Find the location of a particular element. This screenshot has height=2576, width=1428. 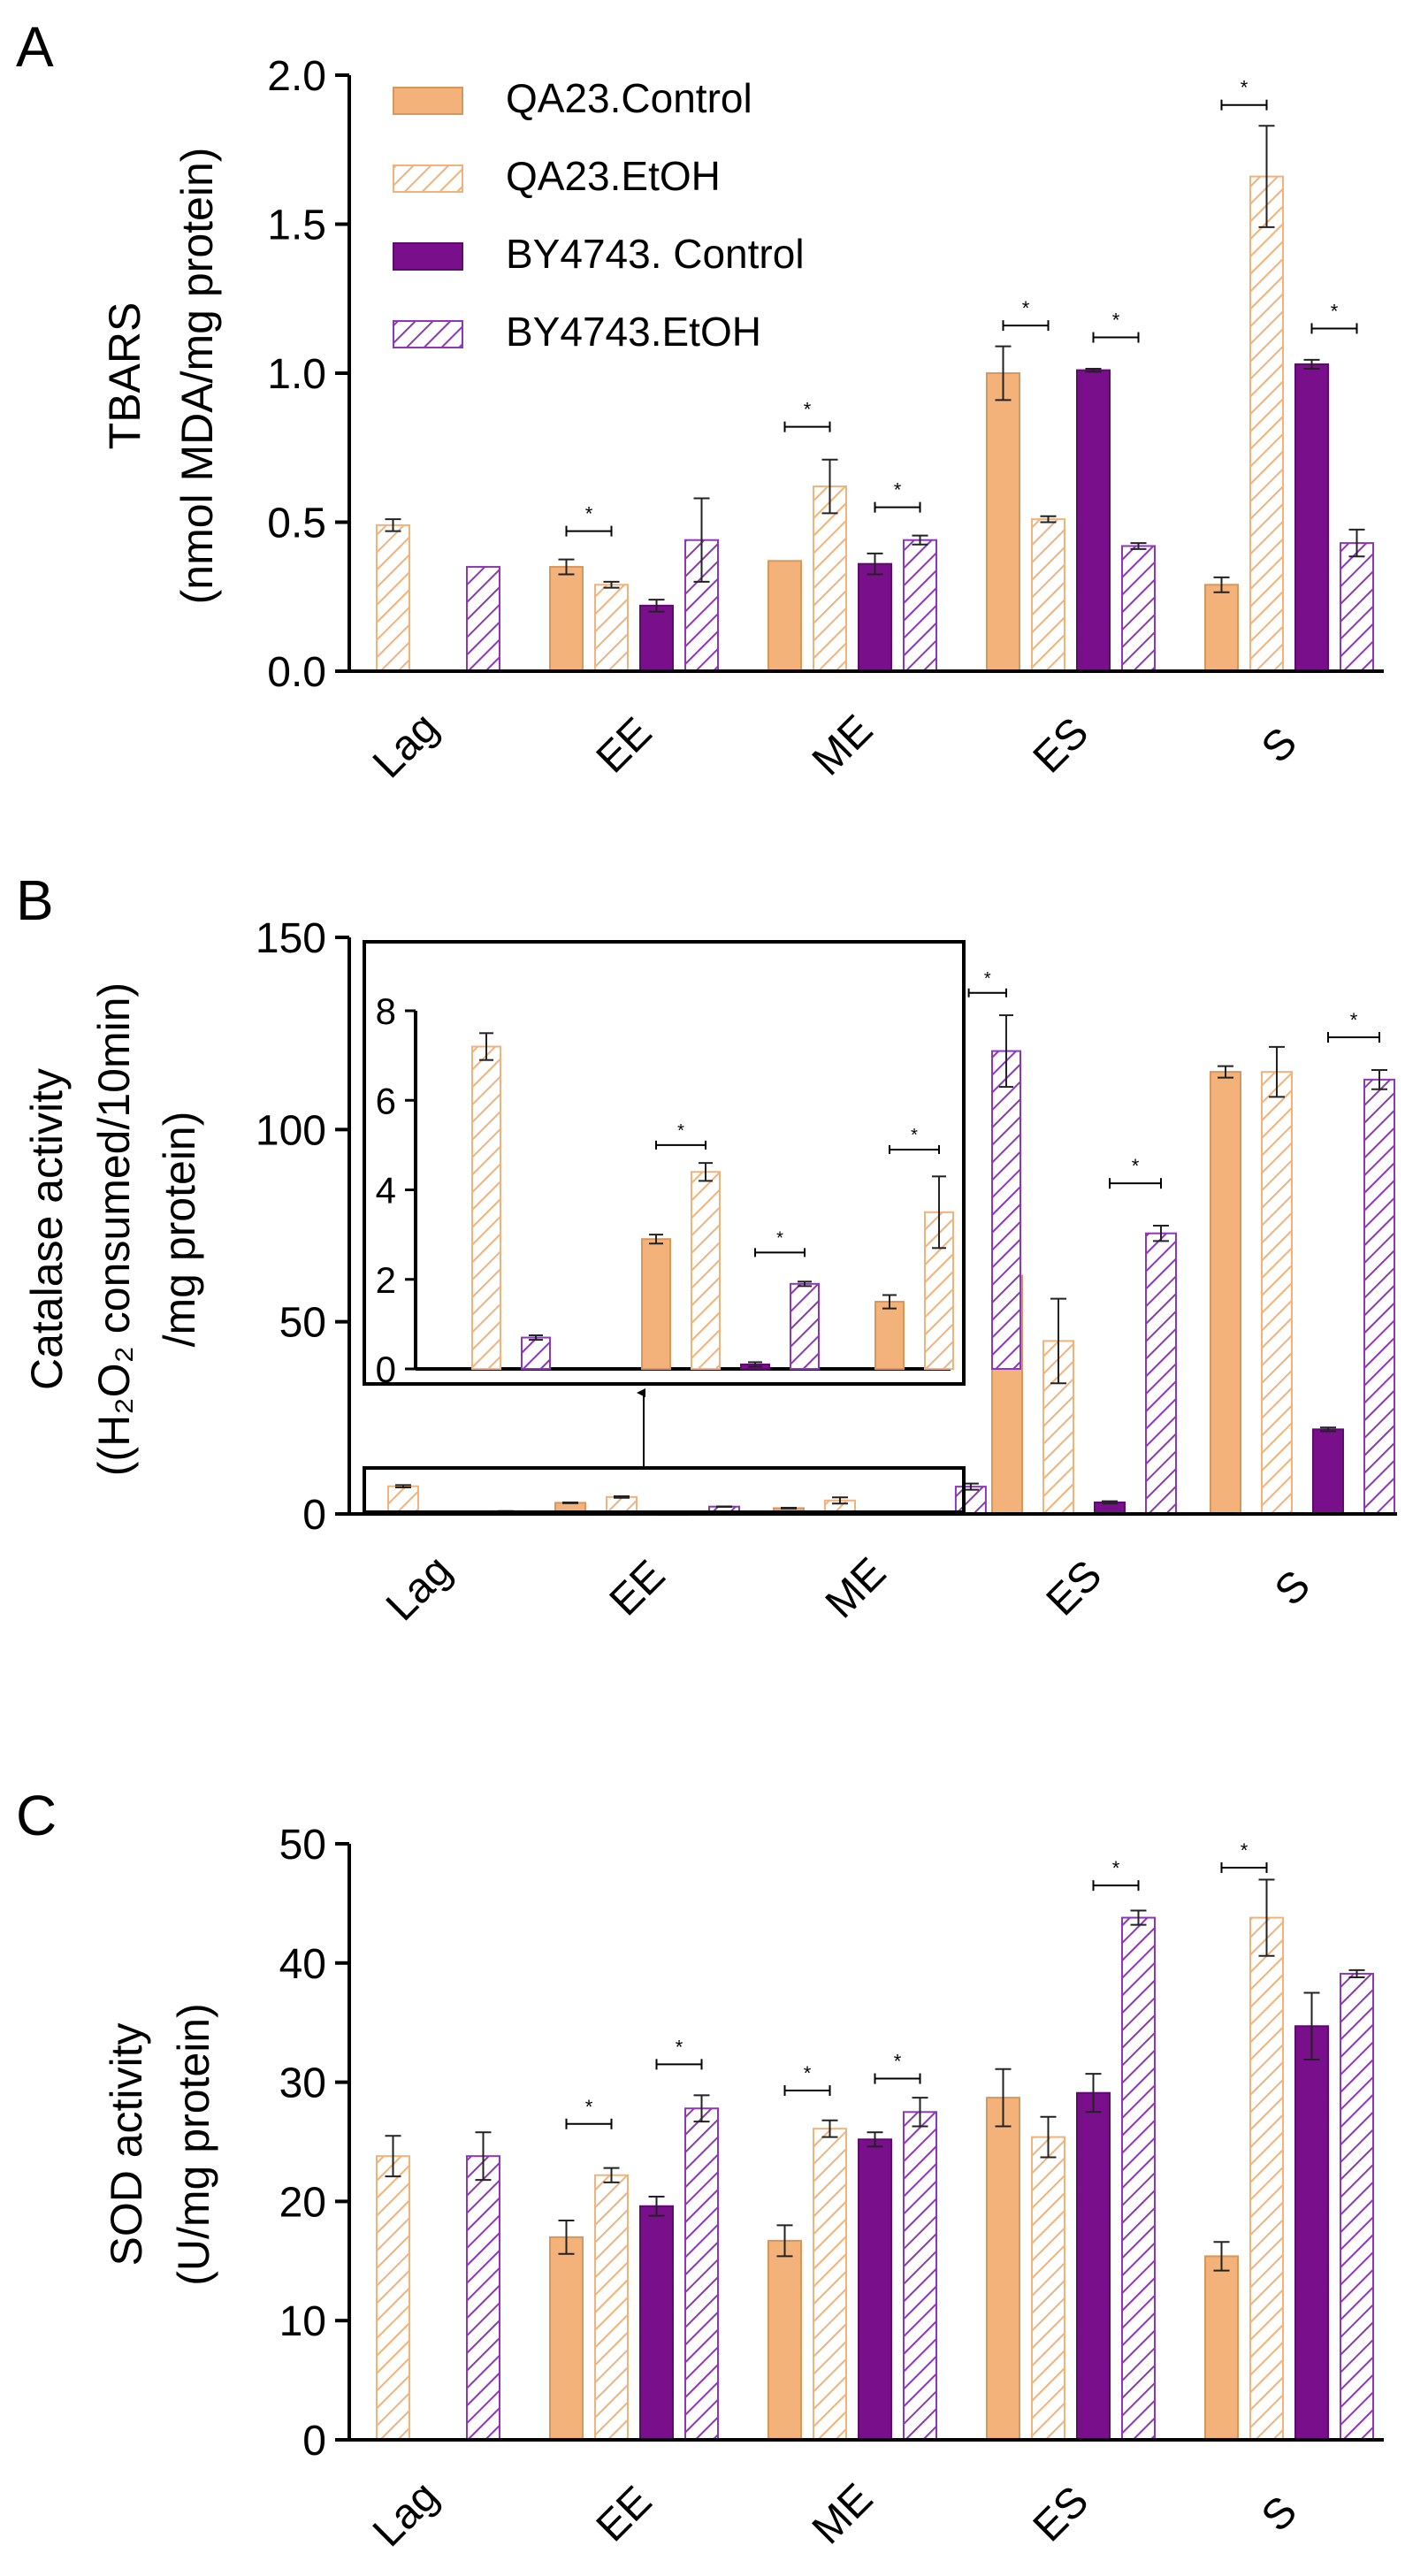

inset-y-tick-label: 6 is located at coordinates (386, 1100).